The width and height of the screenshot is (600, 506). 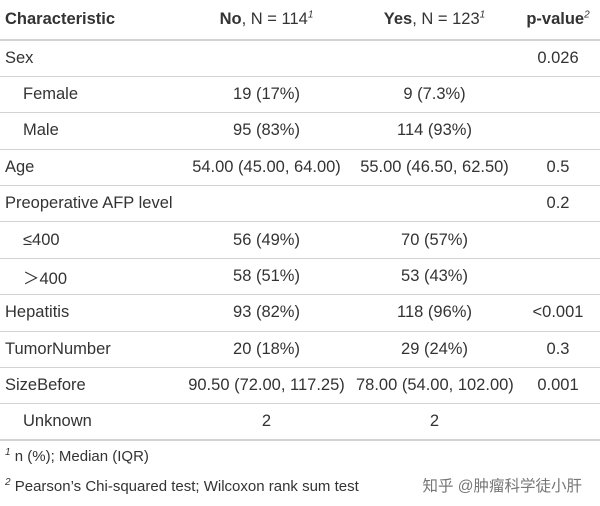 I want to click on row-label: Age, so click(x=90, y=168).